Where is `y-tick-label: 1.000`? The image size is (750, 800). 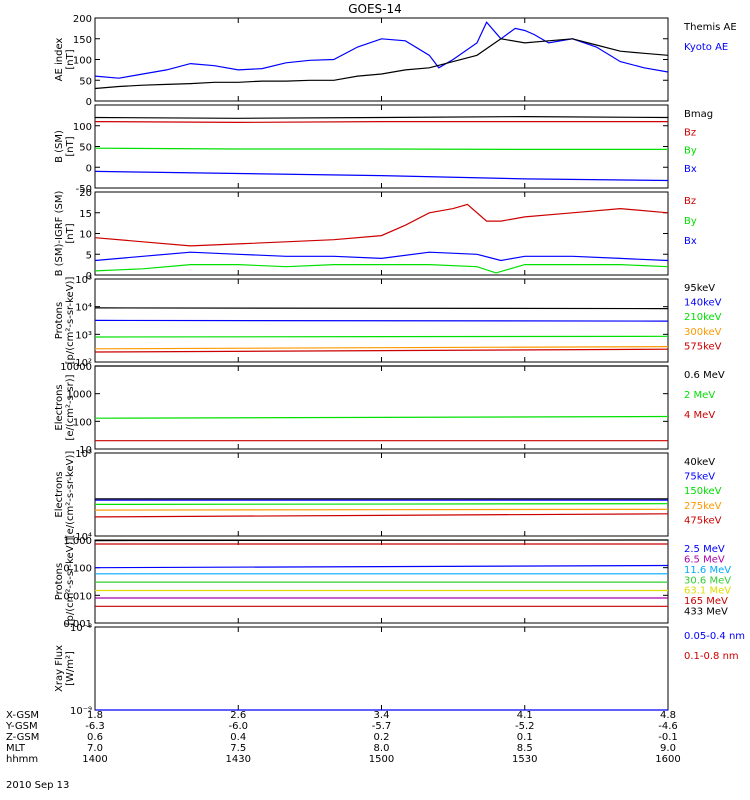
y-tick-label: 1.000 is located at coordinates (77, 541).